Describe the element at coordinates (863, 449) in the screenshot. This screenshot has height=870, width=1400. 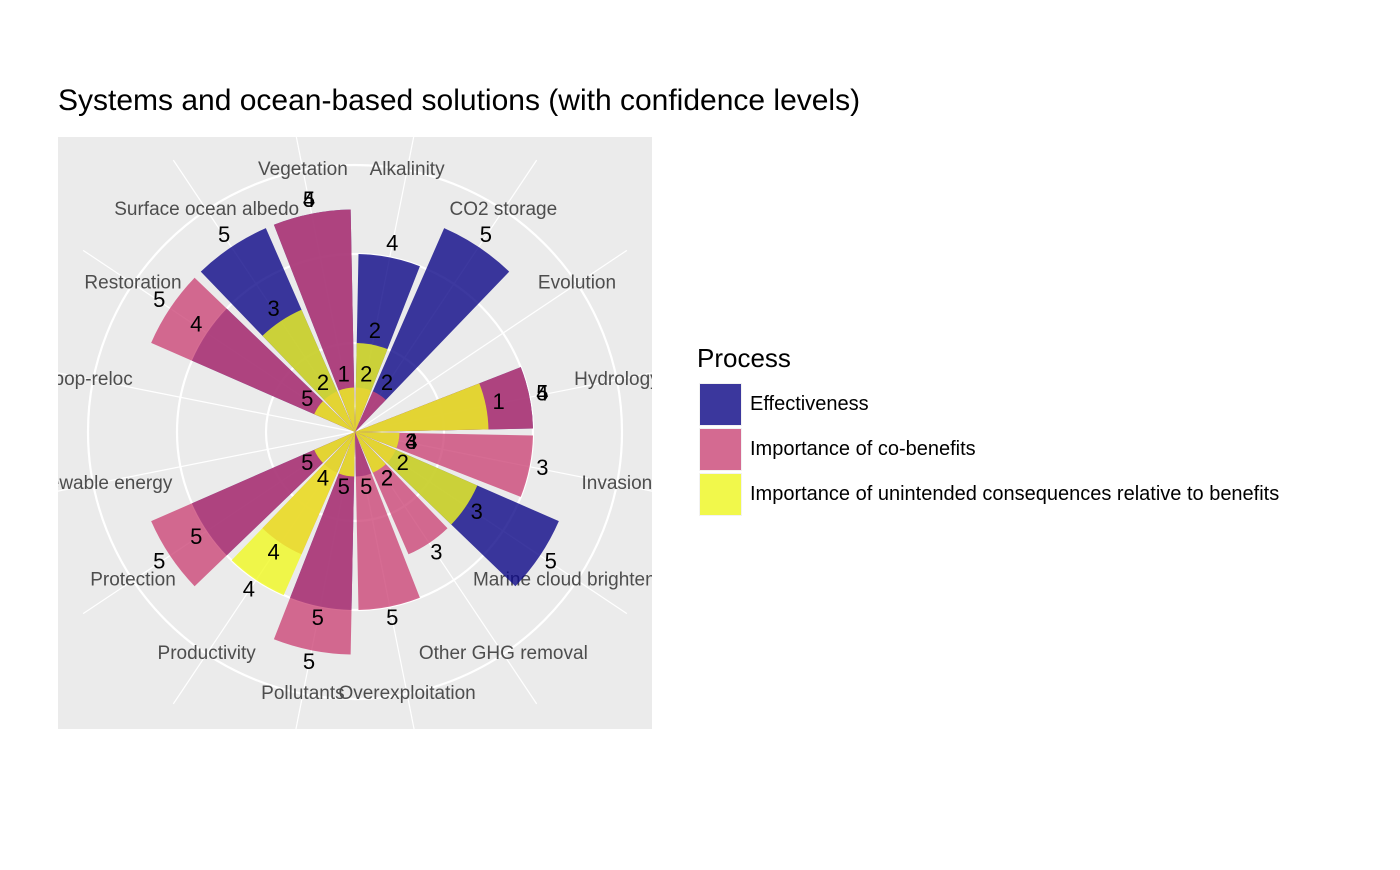
I see `legend-label: Importance of co-benefits` at that location.